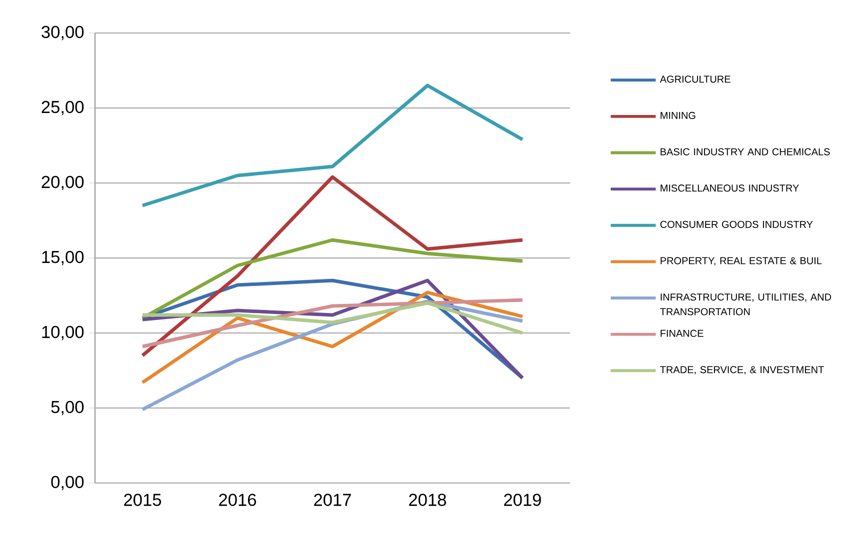  I want to click on legend-label: FINANCE, so click(682, 333).